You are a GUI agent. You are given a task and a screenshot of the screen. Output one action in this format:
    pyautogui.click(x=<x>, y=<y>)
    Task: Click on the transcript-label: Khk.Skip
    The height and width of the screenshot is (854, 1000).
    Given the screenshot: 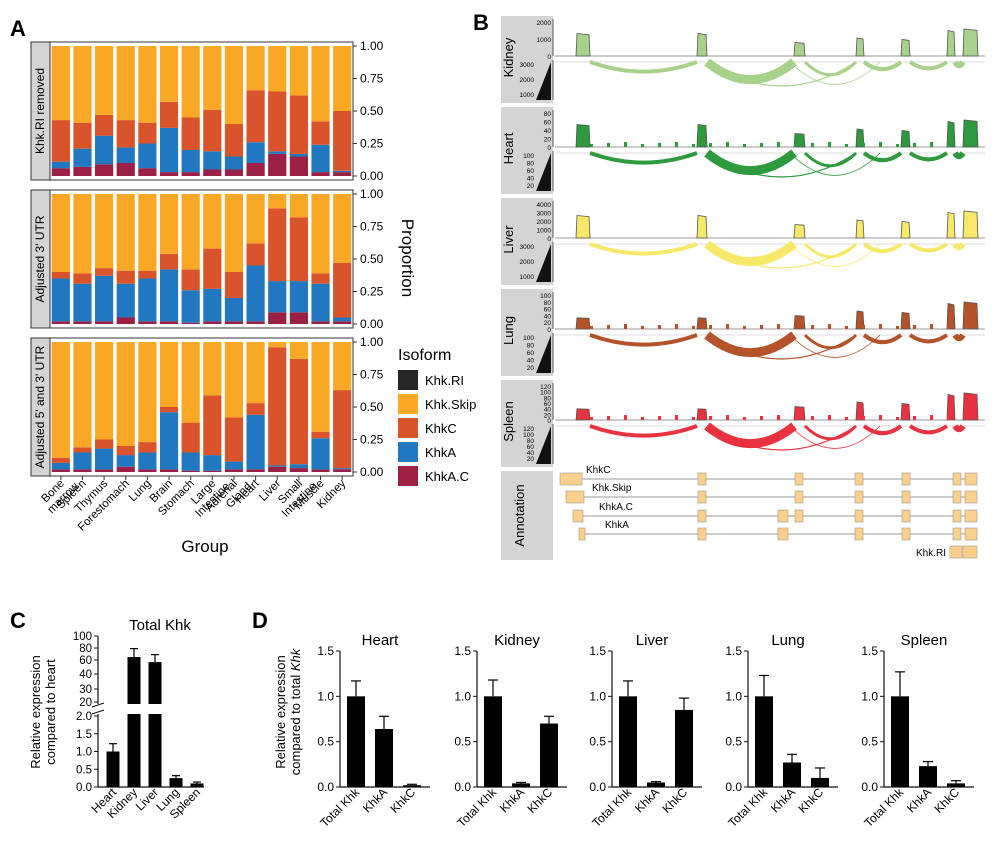 What is the action you would take?
    pyautogui.click(x=612, y=488)
    